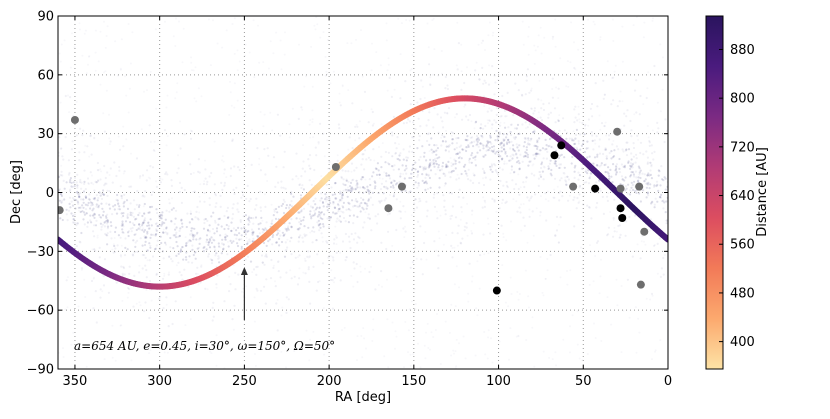 The image size is (830, 419). I want to click on colorbar, so click(714, 192).